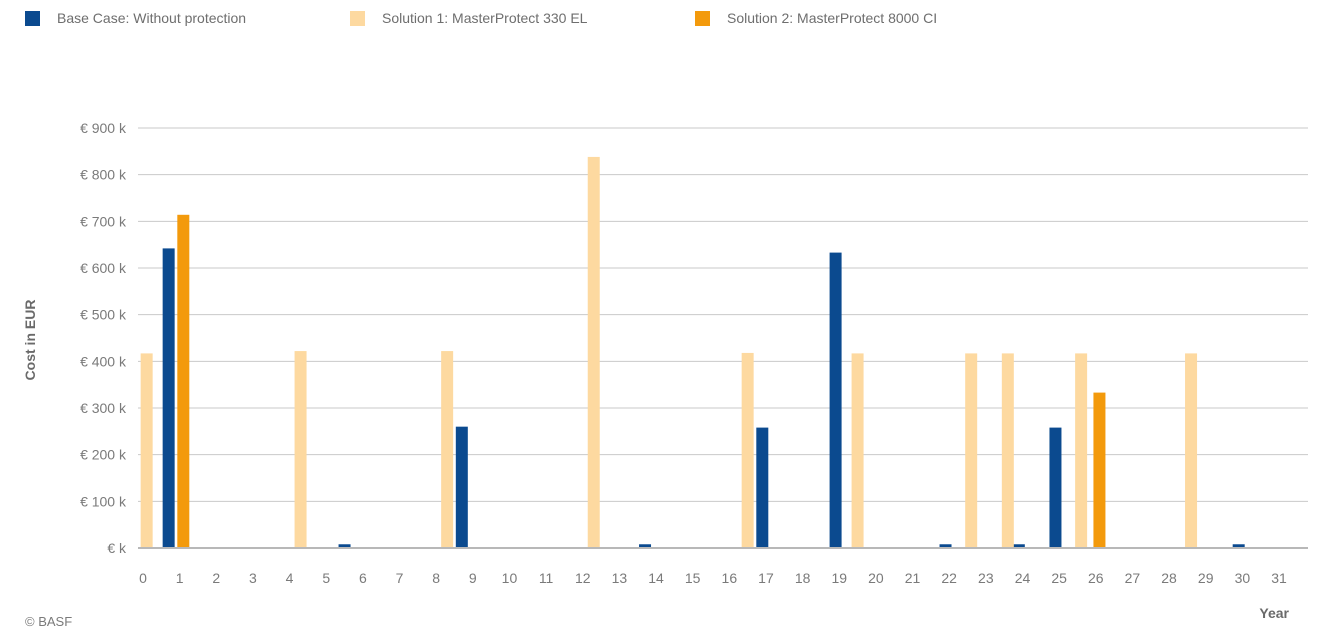 The width and height of the screenshot is (1319, 629). Describe the element at coordinates (1243, 578) in the screenshot. I see `x-tick-label: 30` at that location.